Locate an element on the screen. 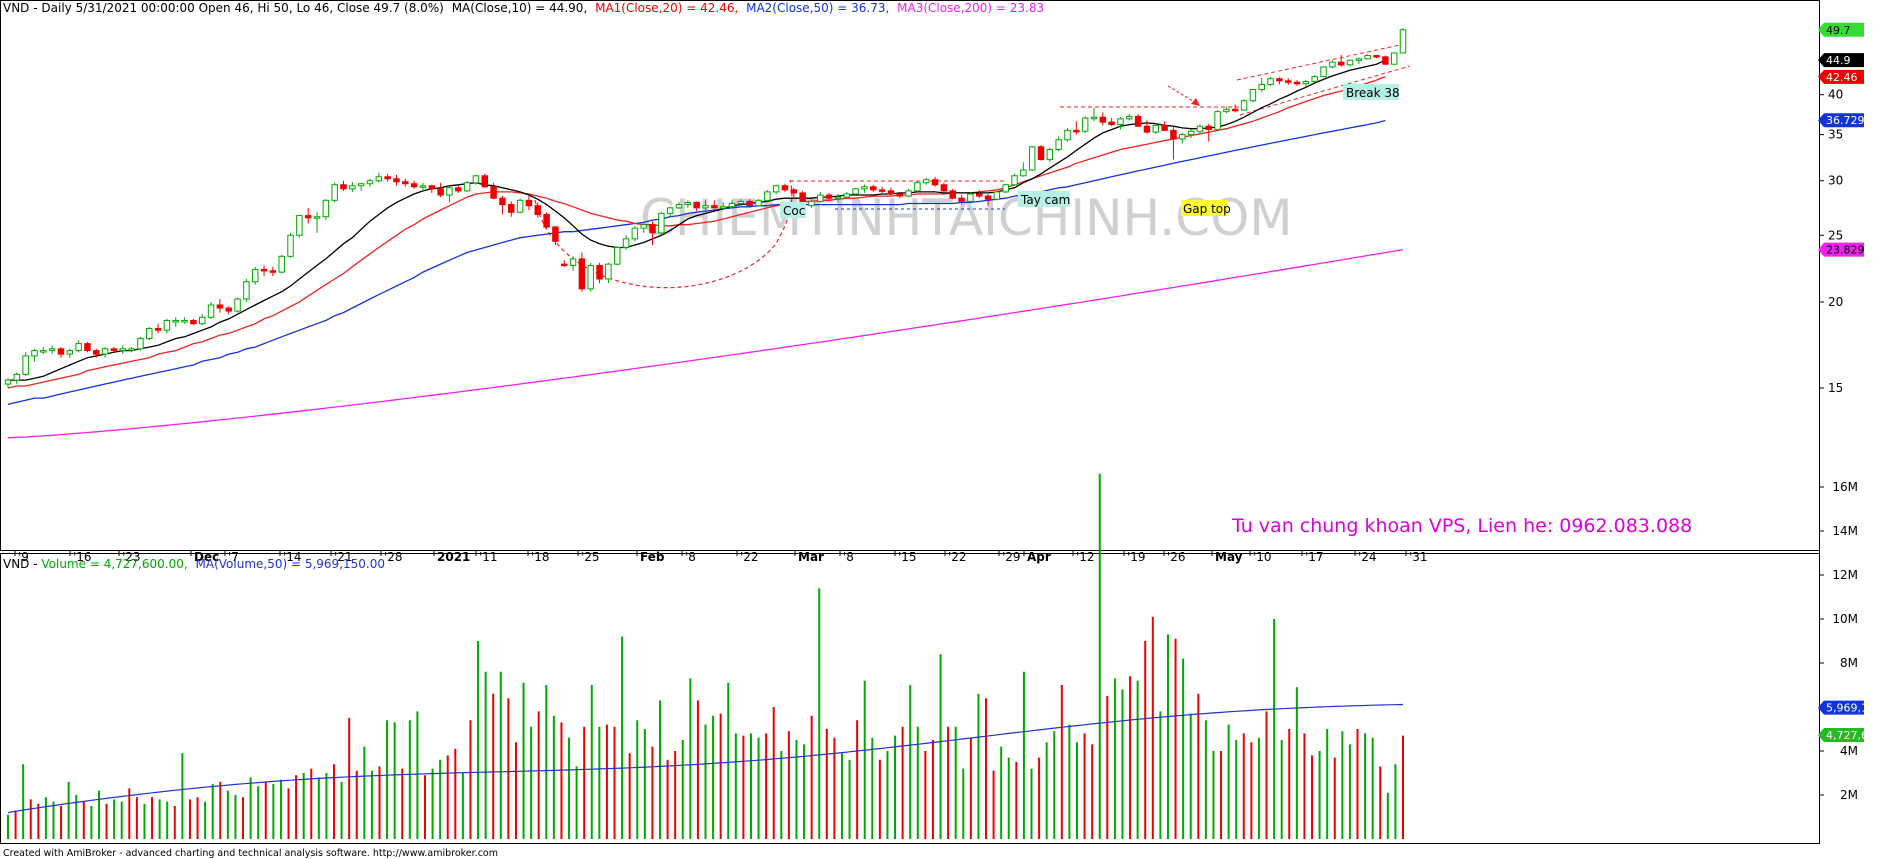  price-header-ma10: MA(Close,10) = 44.90, is located at coordinates (520, 8).